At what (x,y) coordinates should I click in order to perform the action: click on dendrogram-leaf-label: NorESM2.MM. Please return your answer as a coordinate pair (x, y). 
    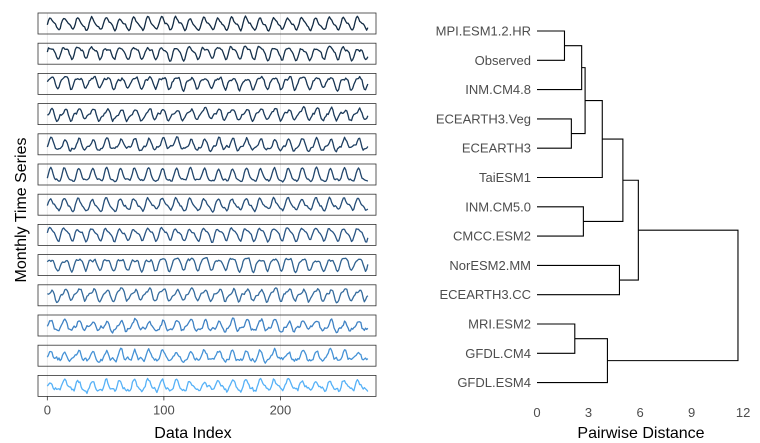
    Looking at the image, I should click on (490, 265).